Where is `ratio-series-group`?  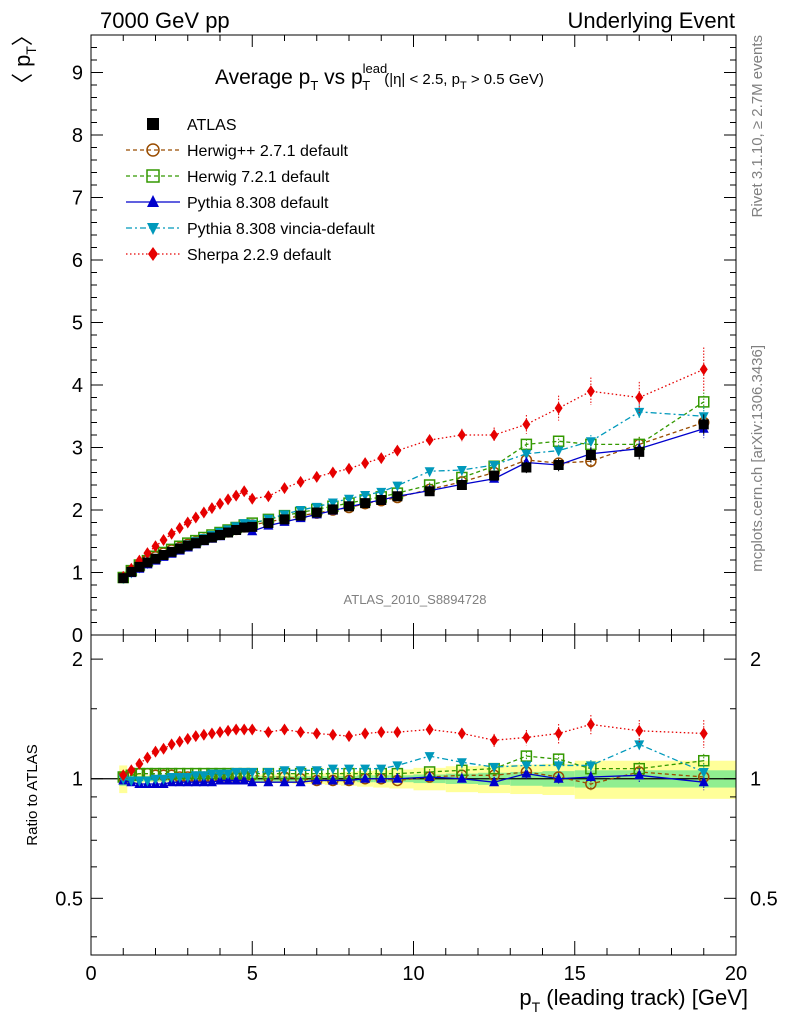 ratio-series-group is located at coordinates (413, 753).